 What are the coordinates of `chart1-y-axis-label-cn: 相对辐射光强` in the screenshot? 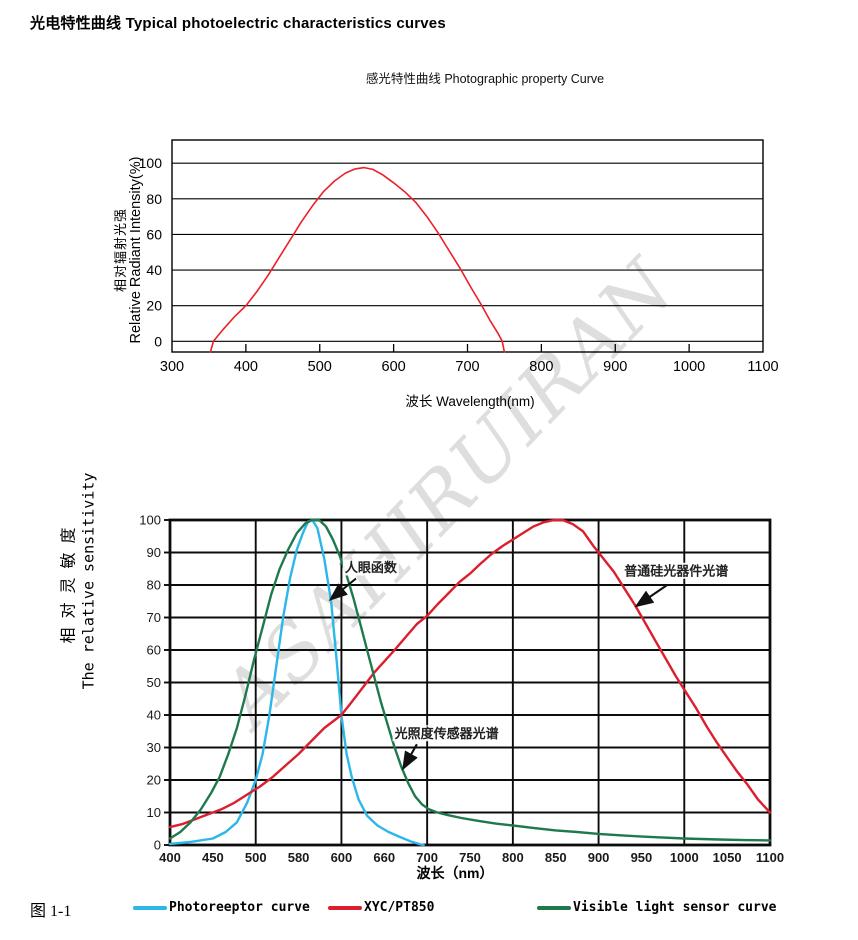 It's located at (120, 250).